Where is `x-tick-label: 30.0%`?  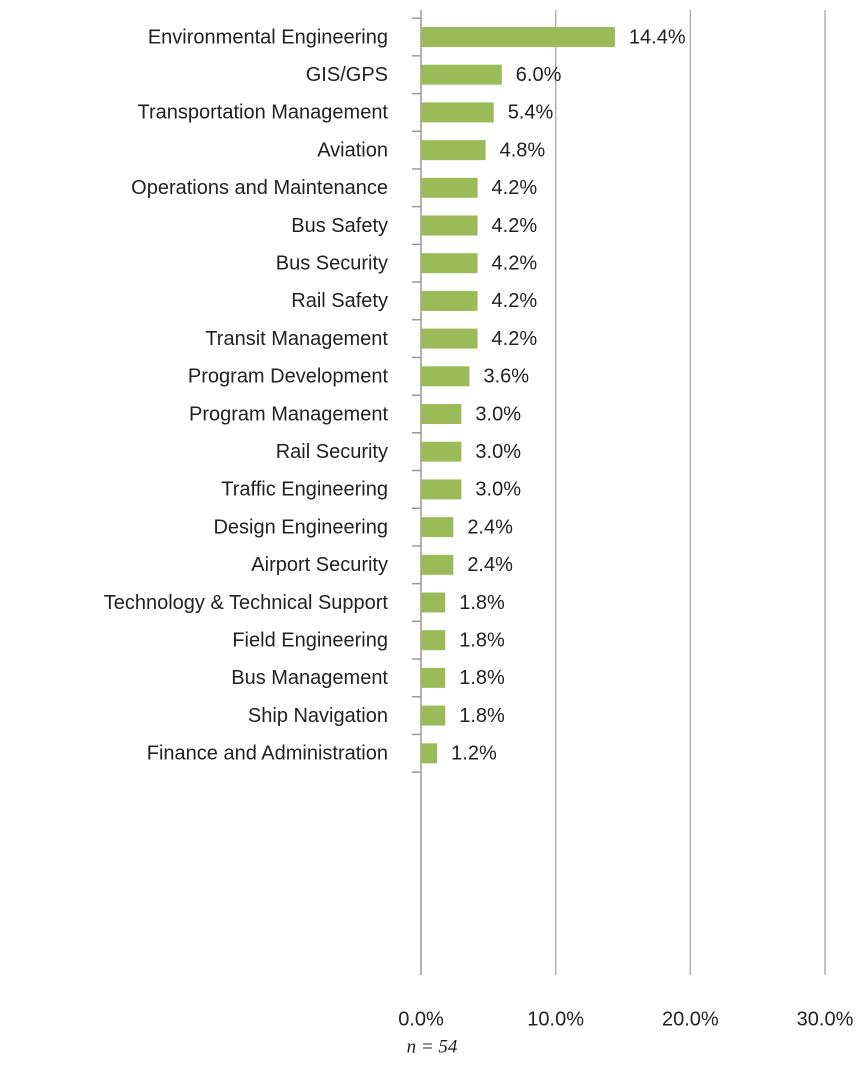
x-tick-label: 30.0% is located at coordinates (825, 1019).